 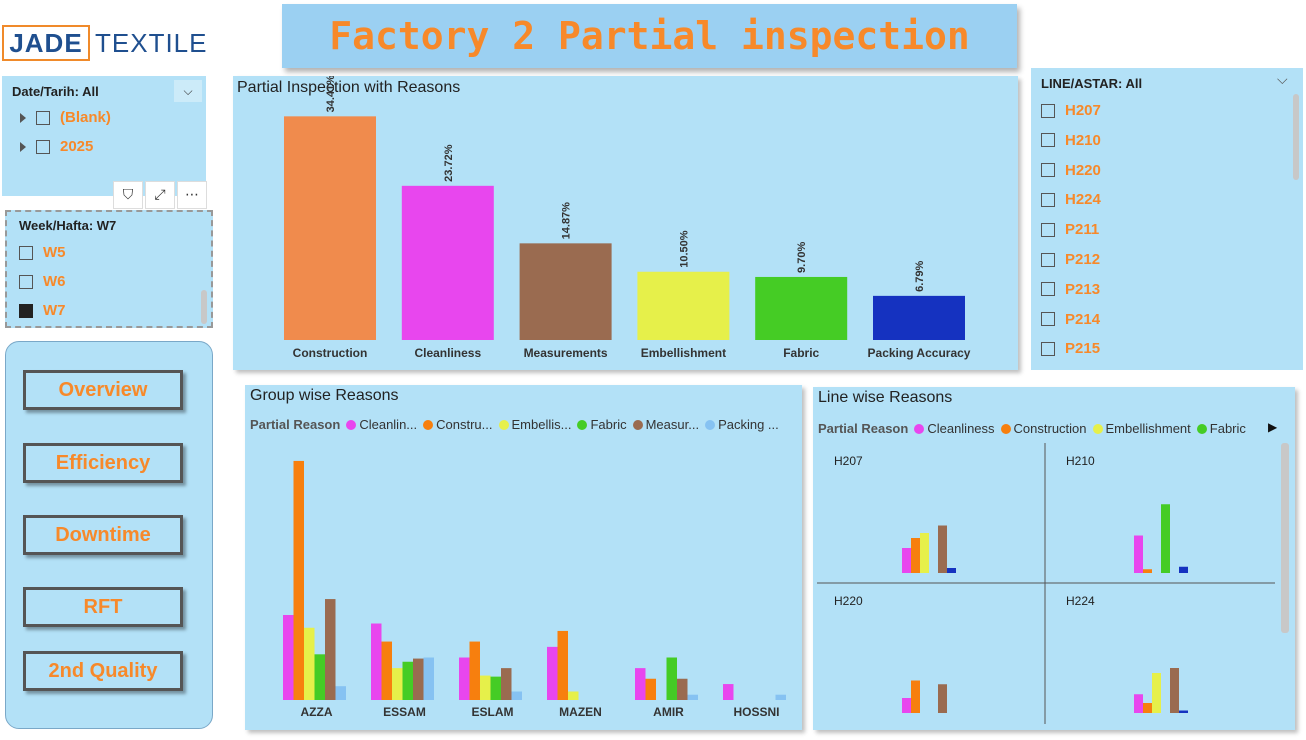 I want to click on week-item-w5: W5, so click(x=42, y=252).